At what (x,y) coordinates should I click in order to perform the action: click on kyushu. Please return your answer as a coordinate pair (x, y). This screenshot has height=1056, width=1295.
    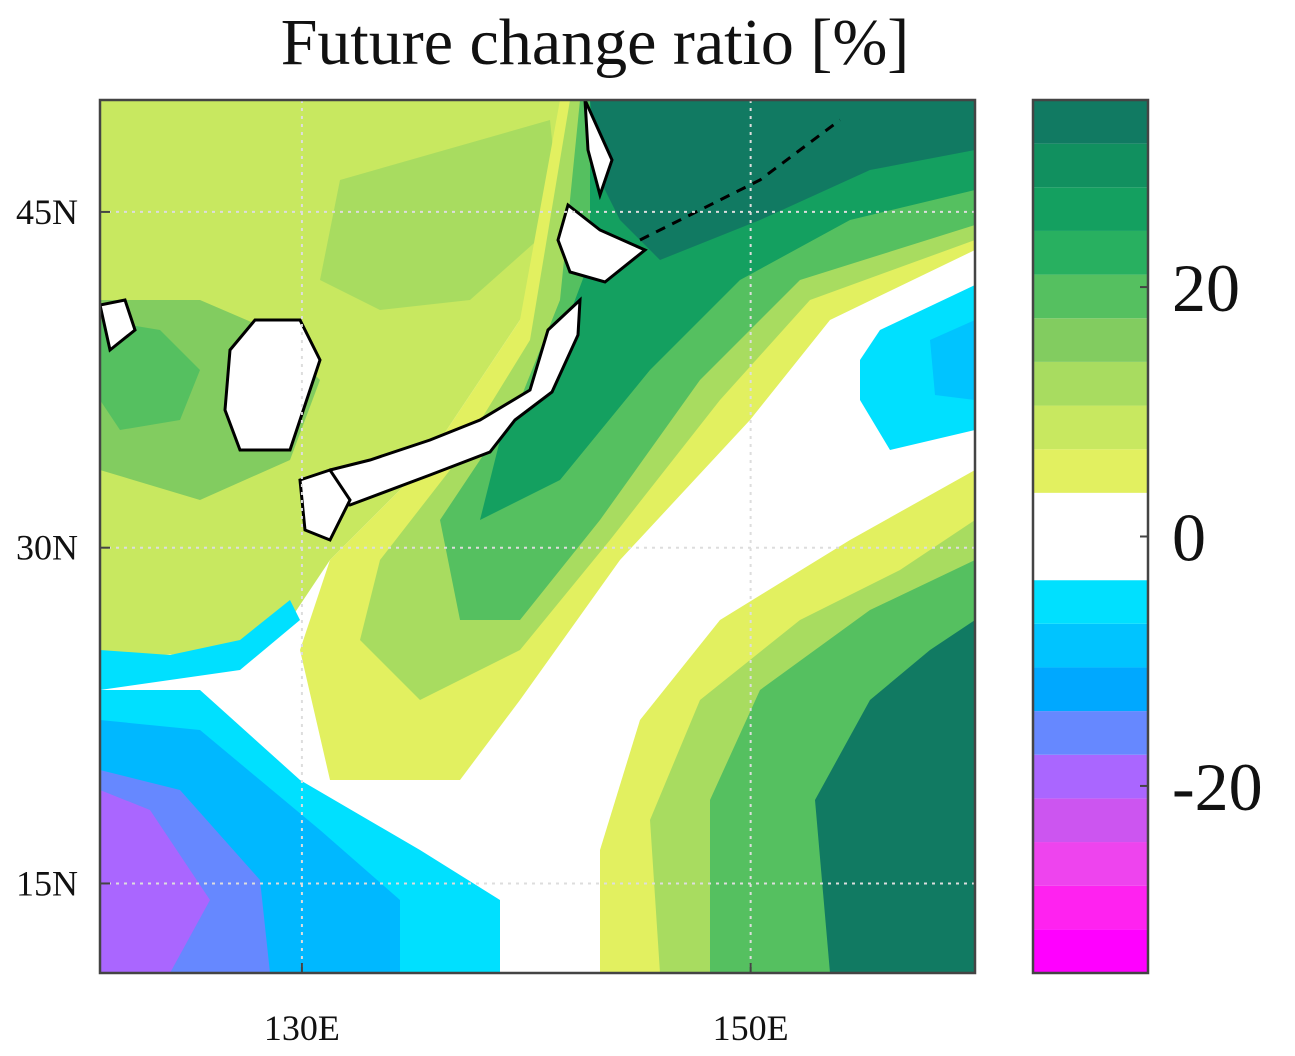
    Looking at the image, I should click on (325, 505).